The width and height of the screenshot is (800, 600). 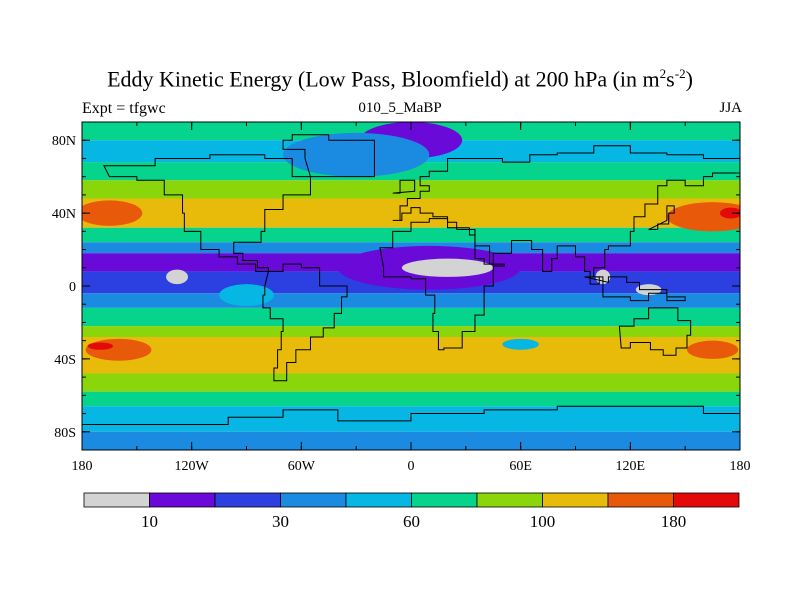 I want to click on colorbar-label-1: 30, so click(x=280, y=521).